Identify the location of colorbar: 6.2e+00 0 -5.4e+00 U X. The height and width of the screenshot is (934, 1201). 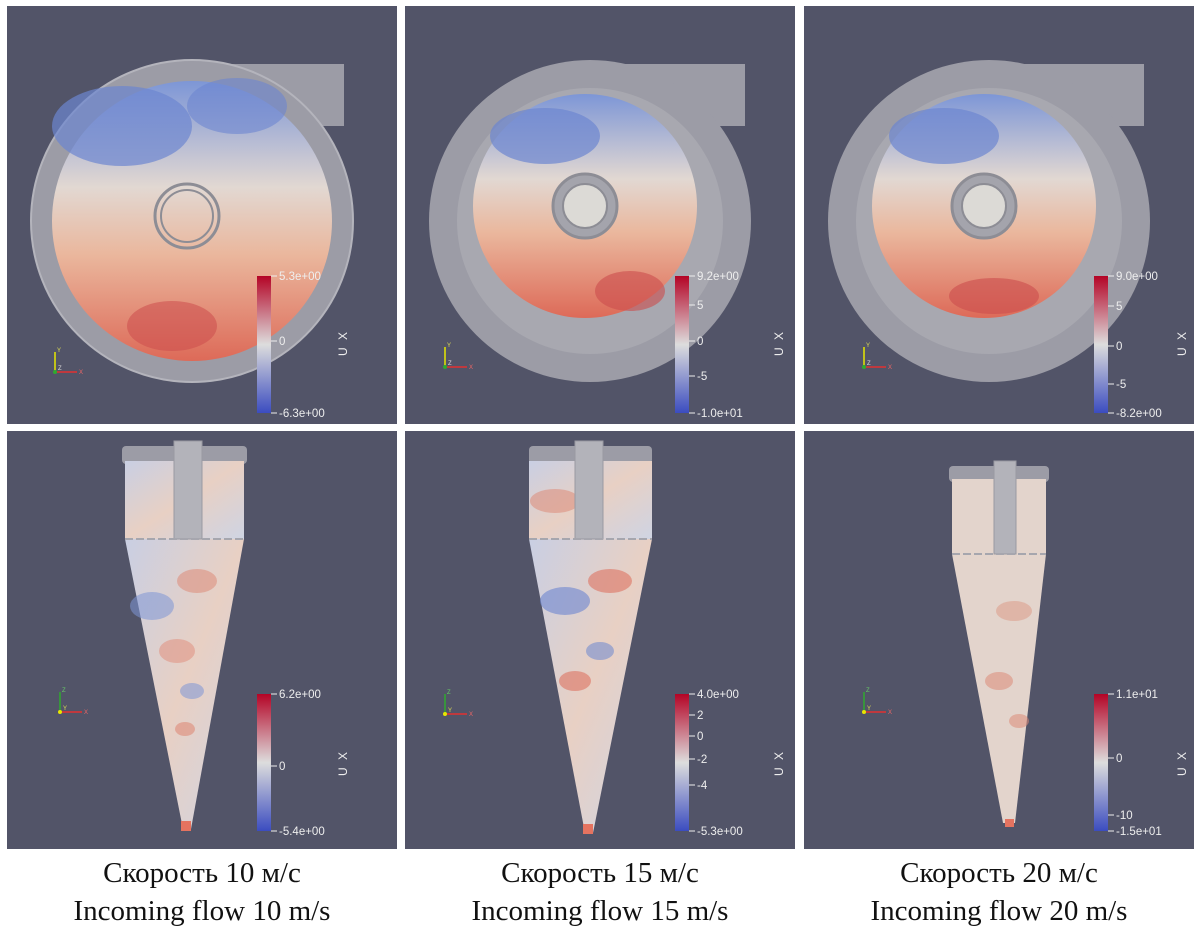
(303, 763).